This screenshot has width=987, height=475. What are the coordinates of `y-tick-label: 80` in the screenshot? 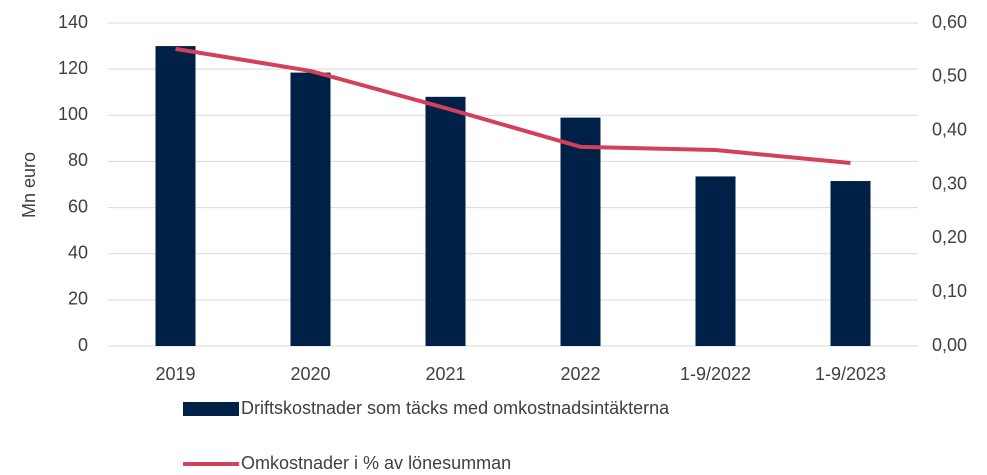 It's located at (78, 160).